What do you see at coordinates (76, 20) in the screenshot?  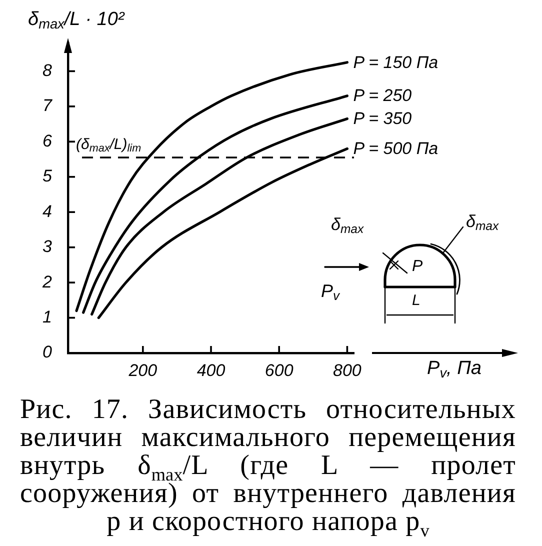 I see `y-axis-title: δ$_{max}$/L · 10²` at bounding box center [76, 20].